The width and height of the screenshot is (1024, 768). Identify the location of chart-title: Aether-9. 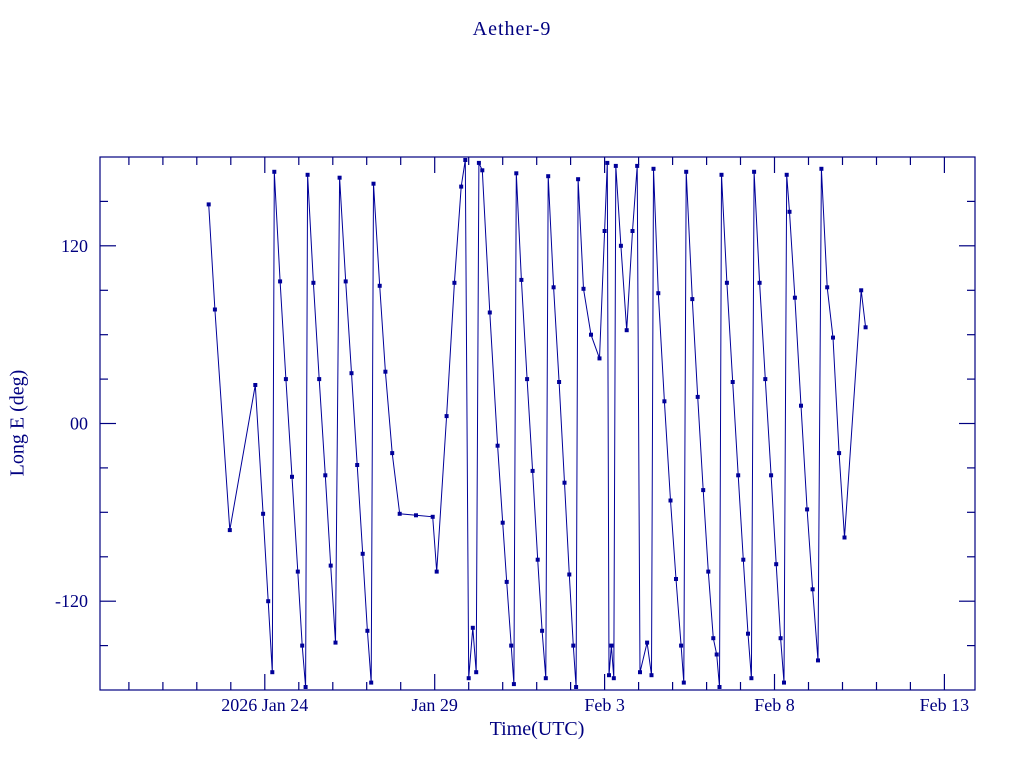
(512, 29).